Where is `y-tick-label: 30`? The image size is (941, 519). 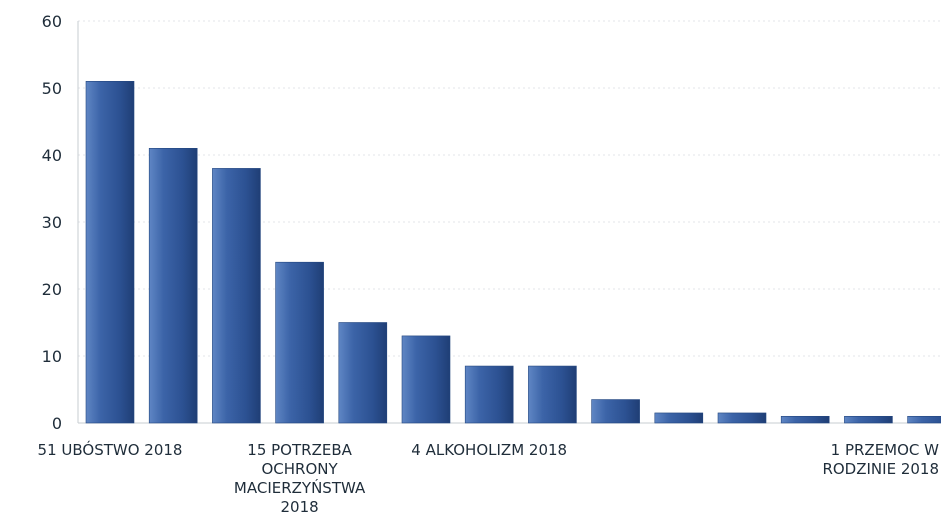 y-tick-label: 30 is located at coordinates (52, 222).